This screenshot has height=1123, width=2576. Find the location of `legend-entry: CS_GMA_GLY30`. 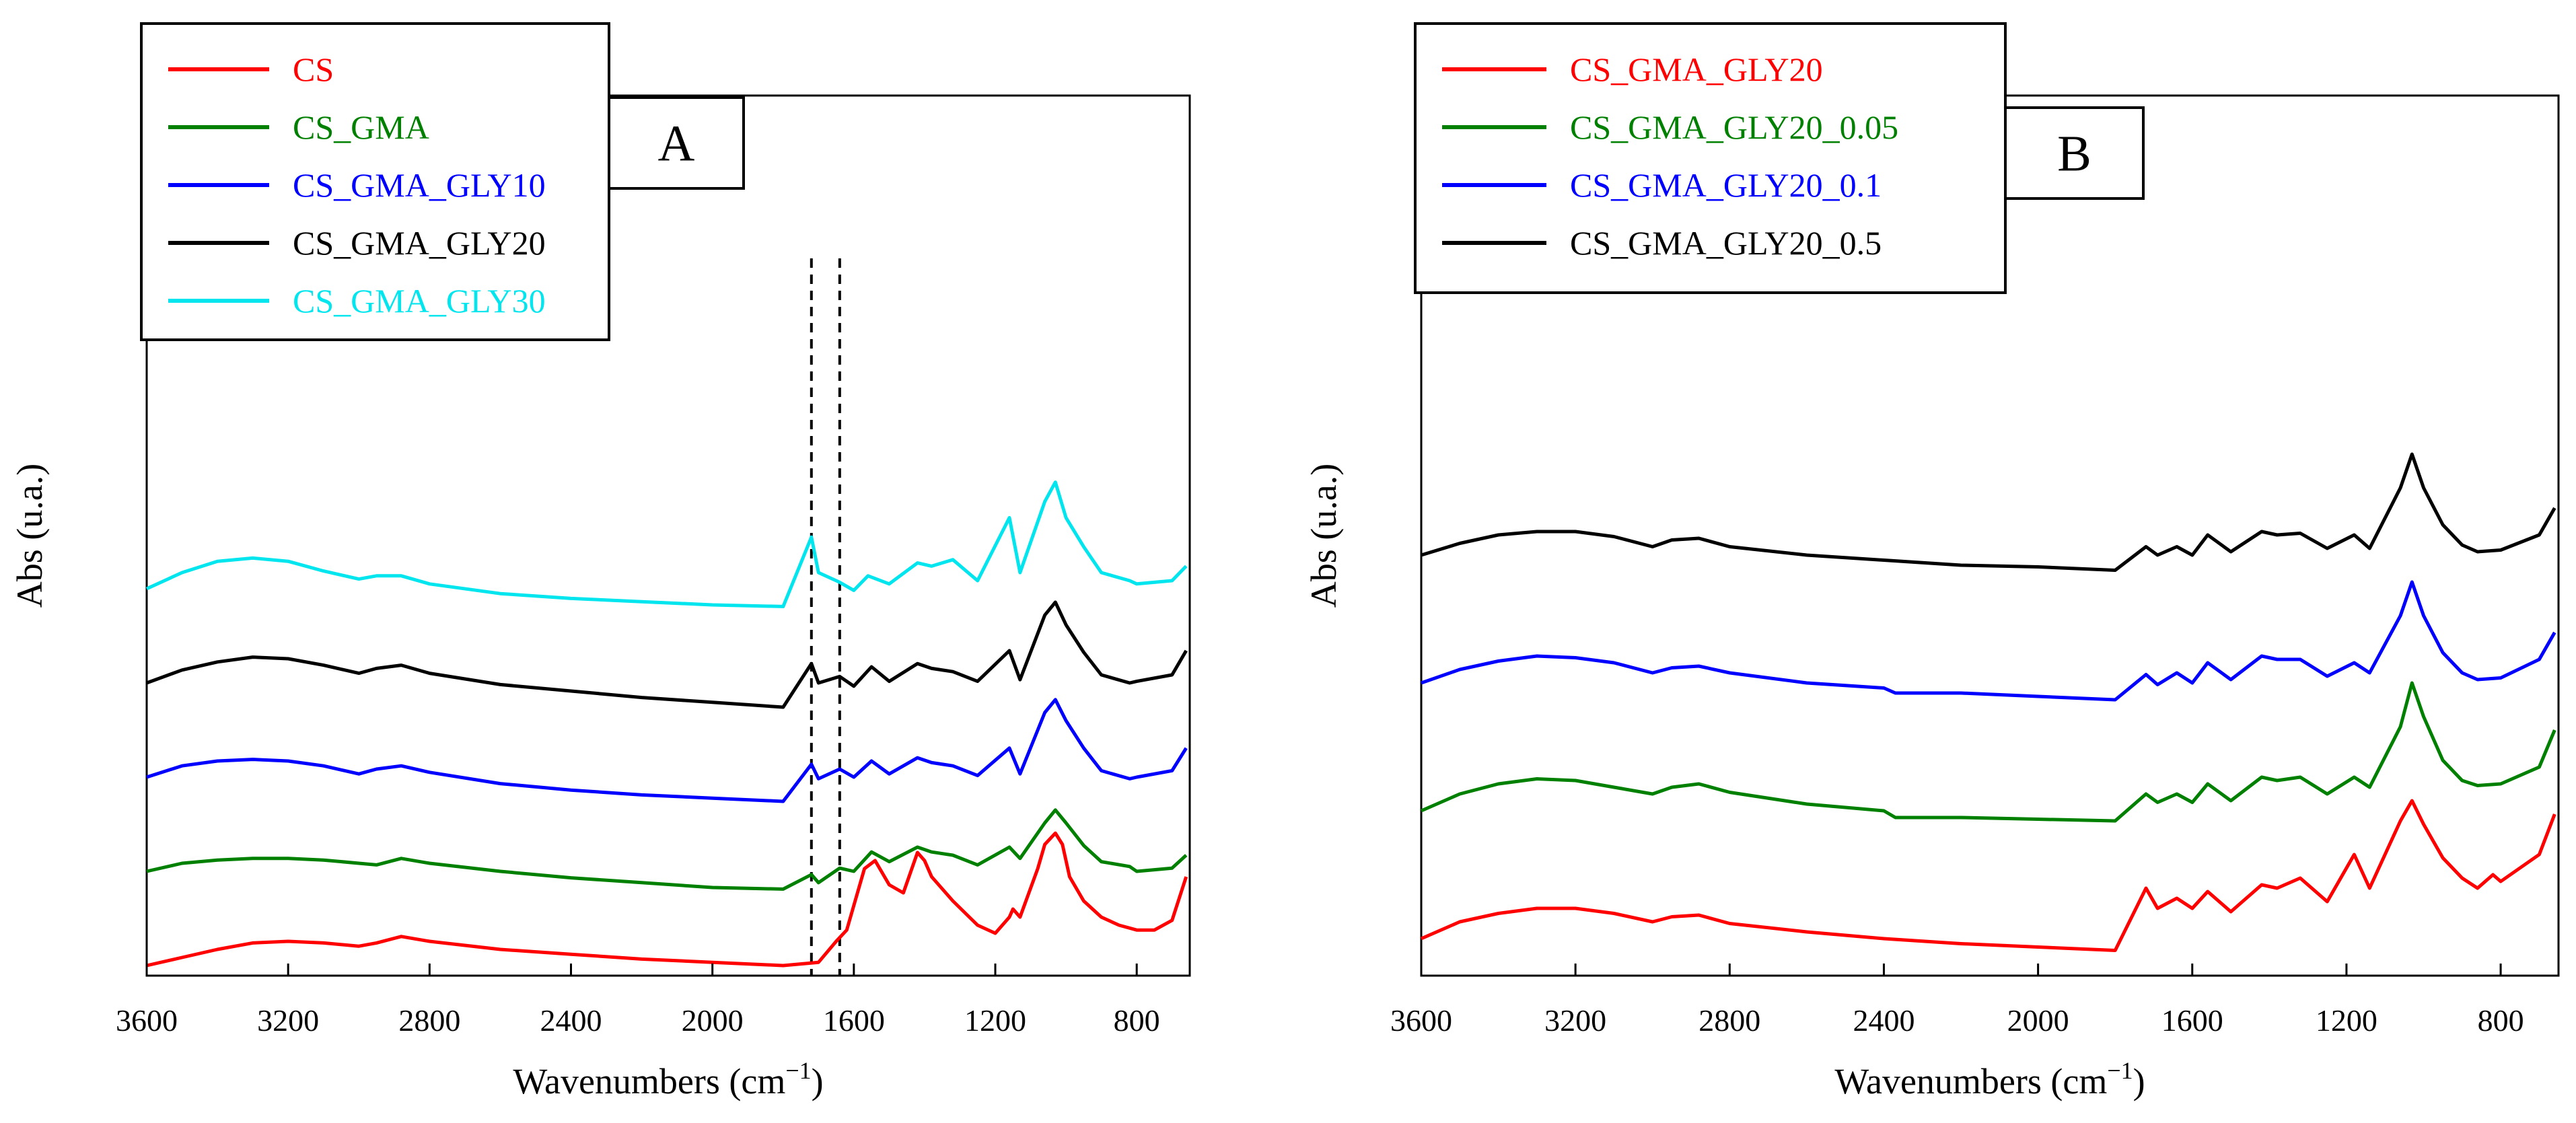

legend-entry: CS_GMA_GLY30 is located at coordinates (419, 301).